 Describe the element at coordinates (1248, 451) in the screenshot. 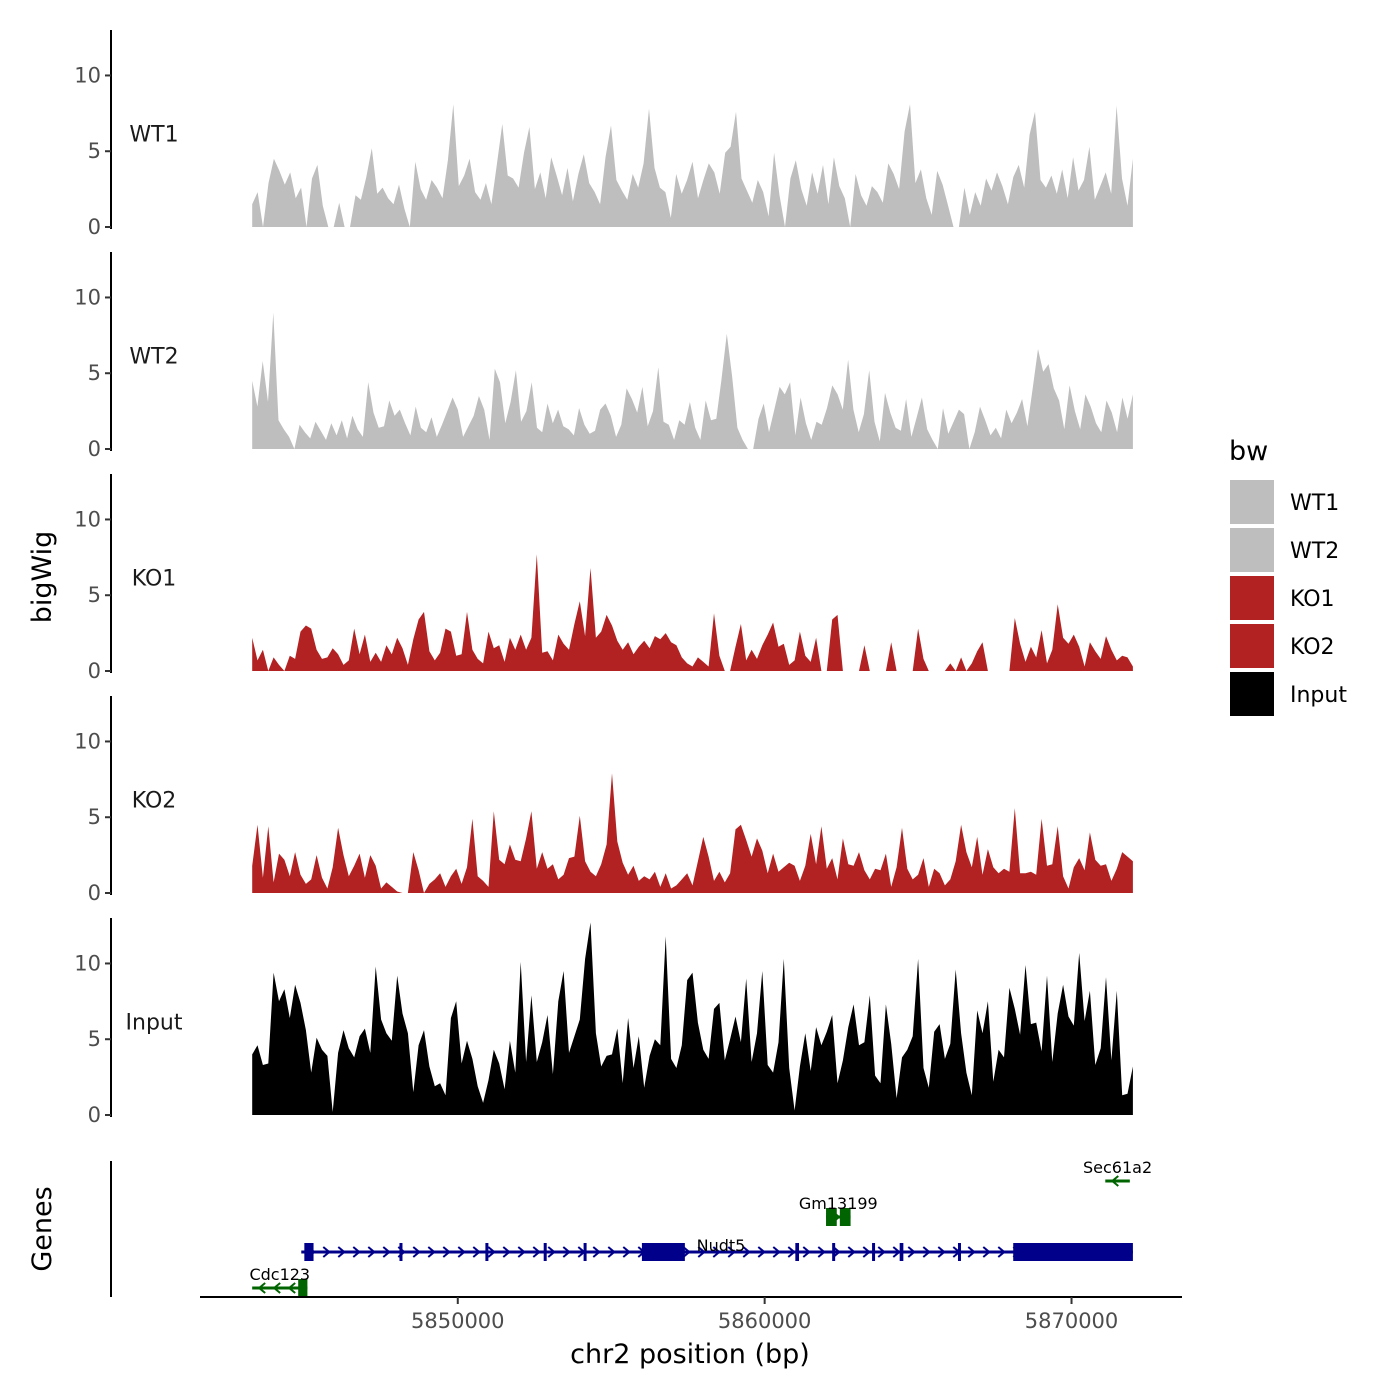

I see `legend-title: bw` at that location.